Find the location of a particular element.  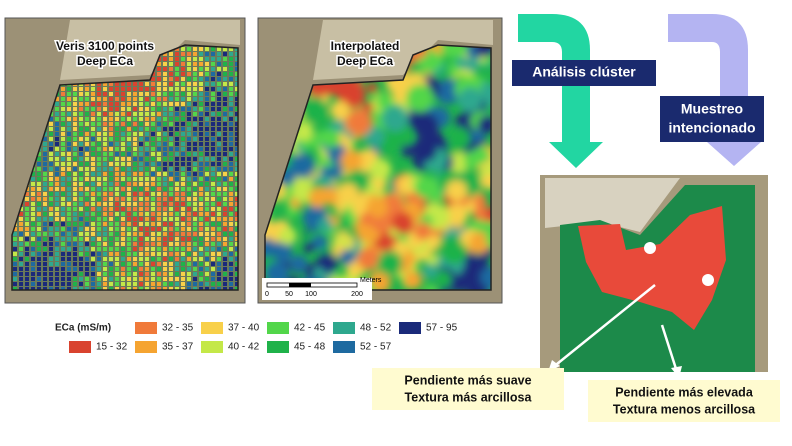

blob is located at coordinates (400, 94).